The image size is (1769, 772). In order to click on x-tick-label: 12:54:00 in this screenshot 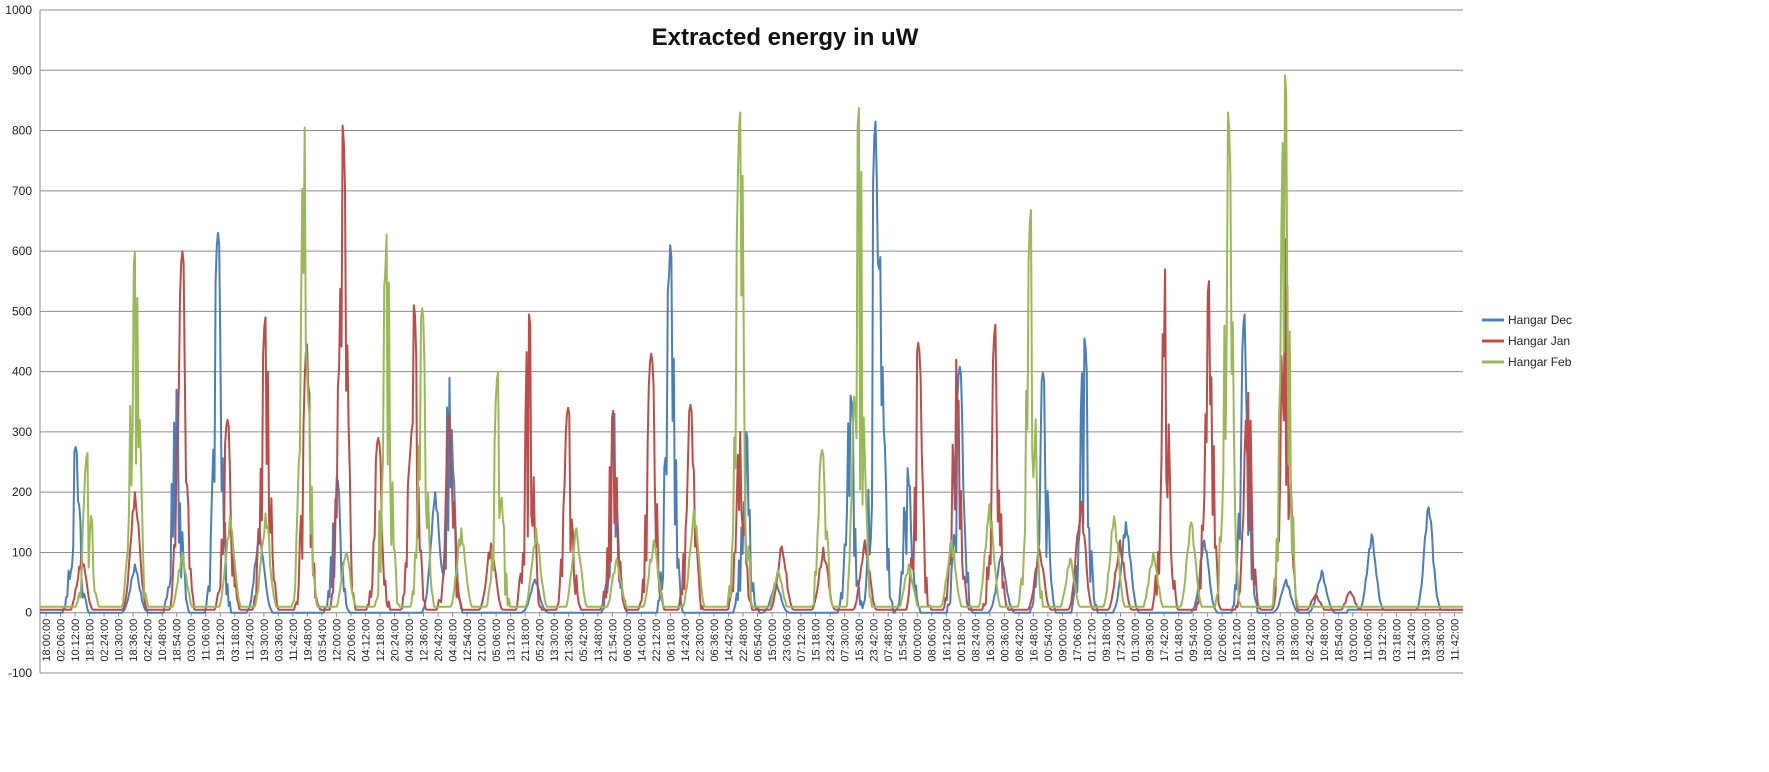, I will do `click(468, 640)`.